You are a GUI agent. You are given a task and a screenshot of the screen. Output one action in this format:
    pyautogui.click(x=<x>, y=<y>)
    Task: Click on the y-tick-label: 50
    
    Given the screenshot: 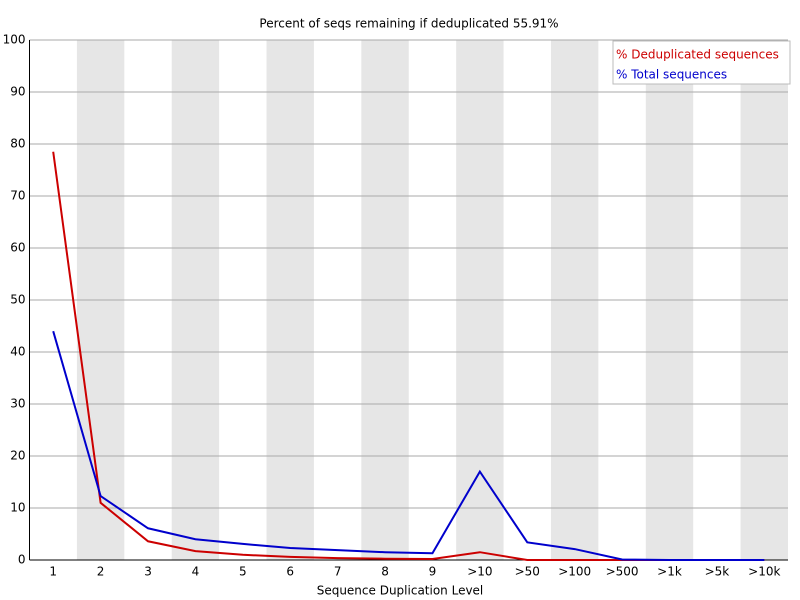 What is the action you would take?
    pyautogui.click(x=17, y=300)
    